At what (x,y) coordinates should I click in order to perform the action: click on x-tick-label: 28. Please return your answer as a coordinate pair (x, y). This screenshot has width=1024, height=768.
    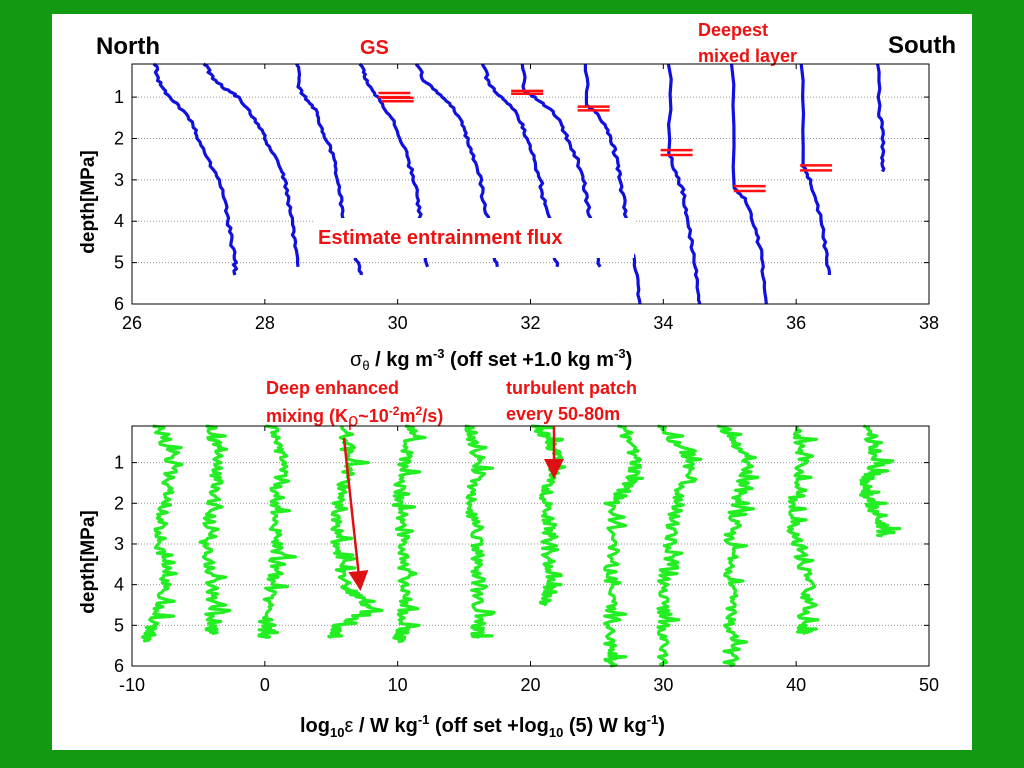
    Looking at the image, I should click on (265, 323).